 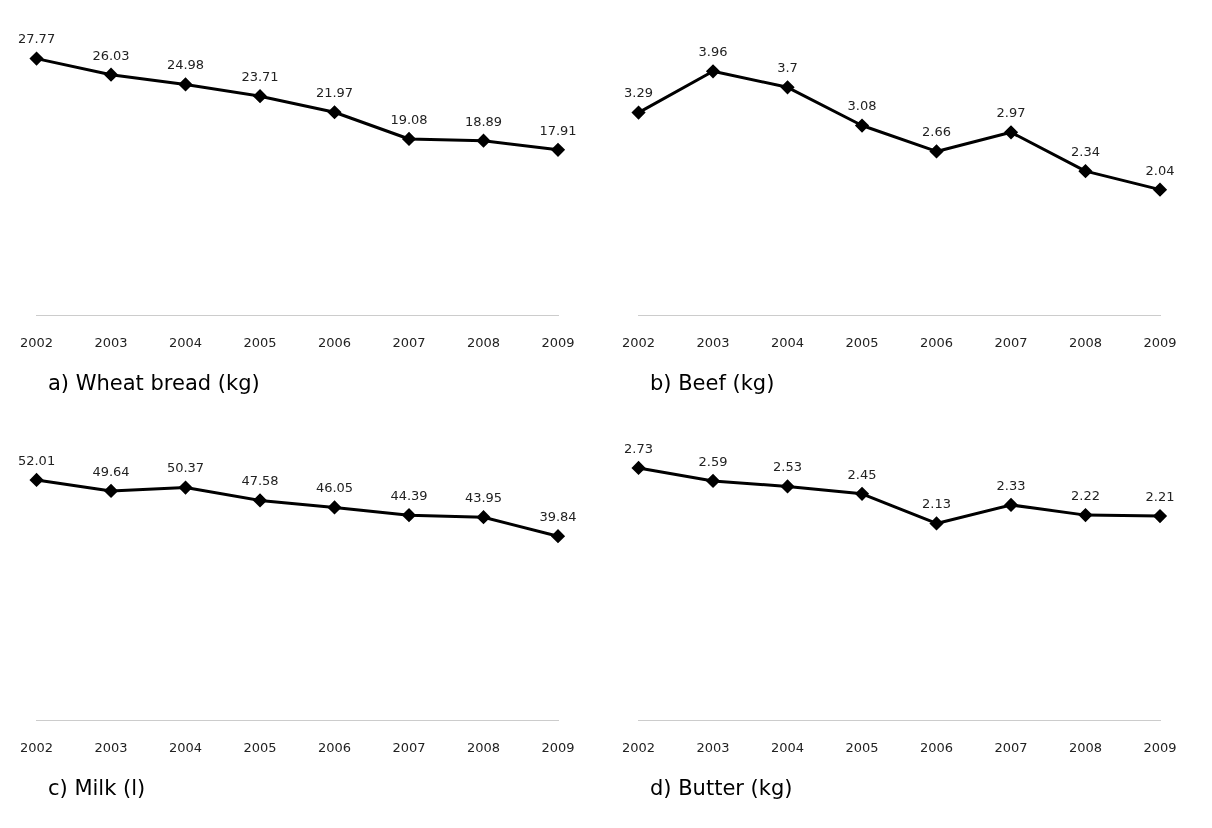 I want to click on data-label: 2.66, so click(x=936, y=132).